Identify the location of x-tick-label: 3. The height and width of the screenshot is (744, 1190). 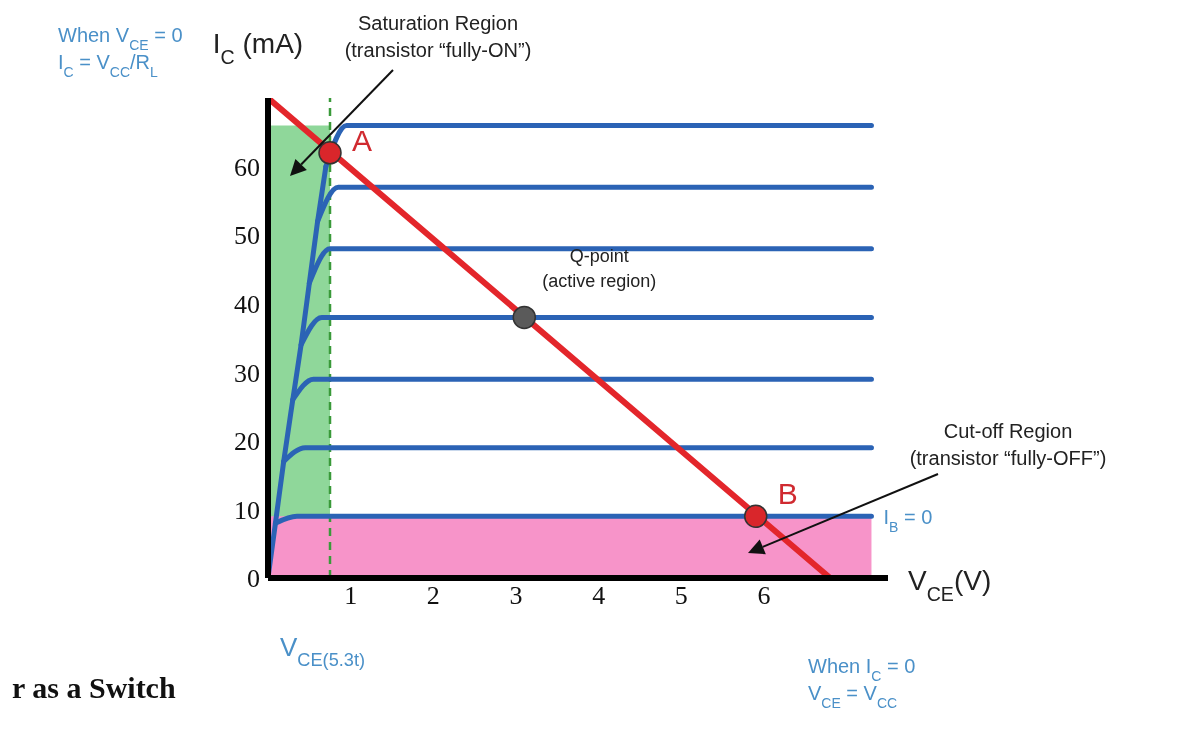
(516, 596).